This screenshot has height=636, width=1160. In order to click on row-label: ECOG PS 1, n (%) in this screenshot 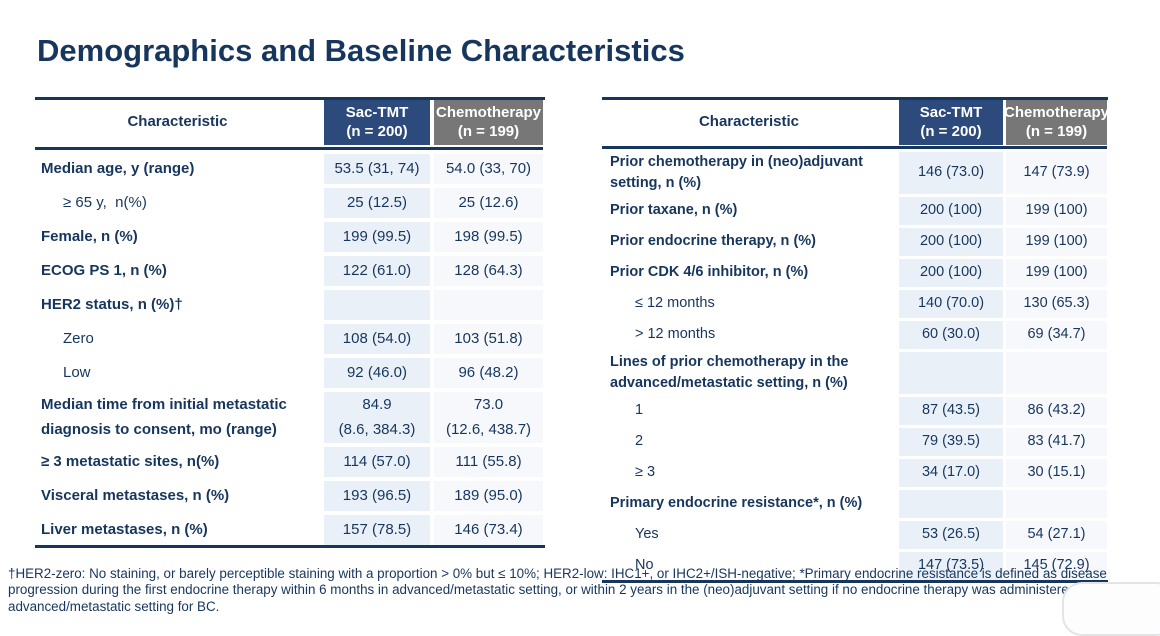, I will do `click(177, 270)`.